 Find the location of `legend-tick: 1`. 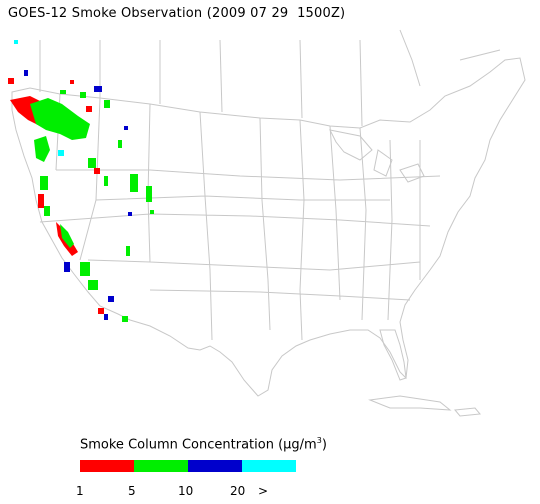

legend-tick: 1 is located at coordinates (80, 491).